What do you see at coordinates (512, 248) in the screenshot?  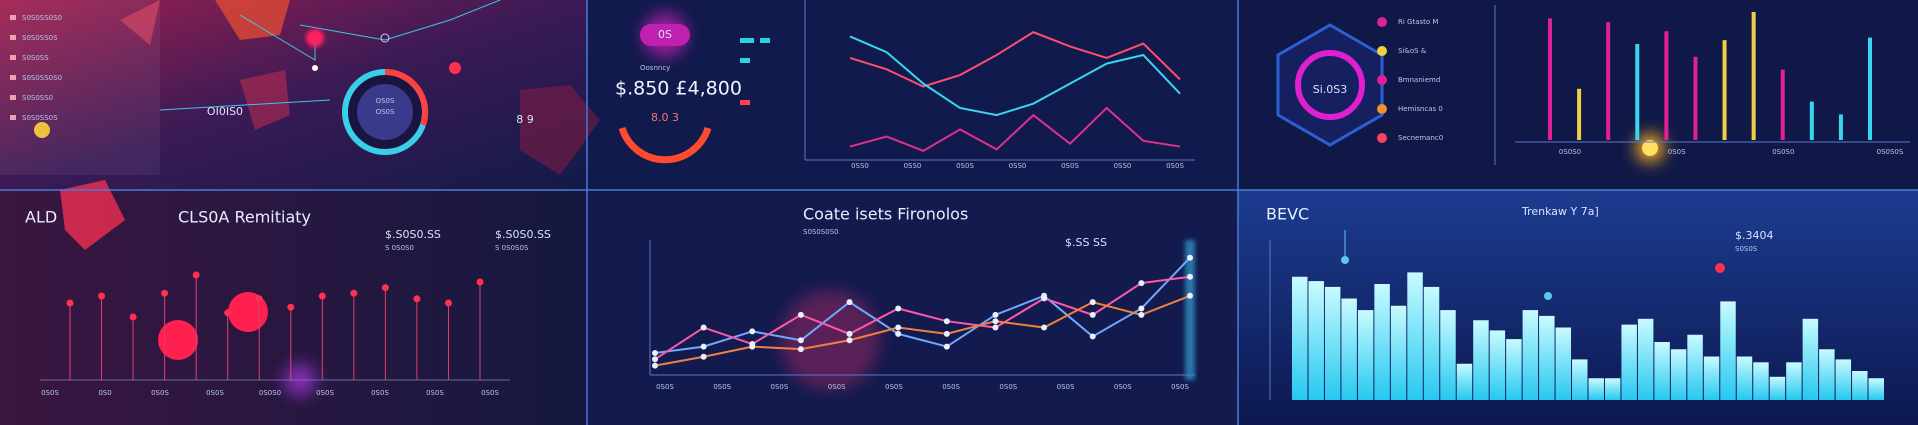 I see `stat-caption: S 0S0S0S` at bounding box center [512, 248].